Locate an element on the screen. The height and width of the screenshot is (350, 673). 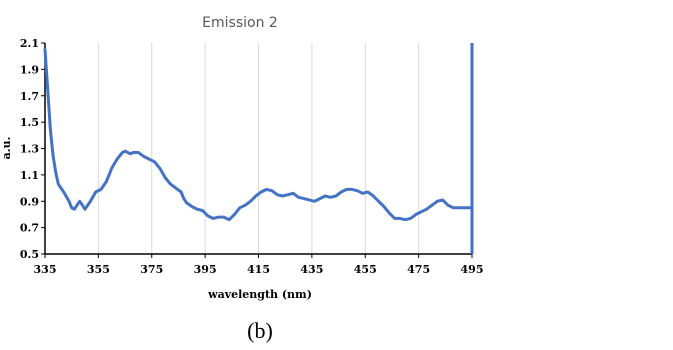
y-tick-label: 0.9 is located at coordinates (29, 201).